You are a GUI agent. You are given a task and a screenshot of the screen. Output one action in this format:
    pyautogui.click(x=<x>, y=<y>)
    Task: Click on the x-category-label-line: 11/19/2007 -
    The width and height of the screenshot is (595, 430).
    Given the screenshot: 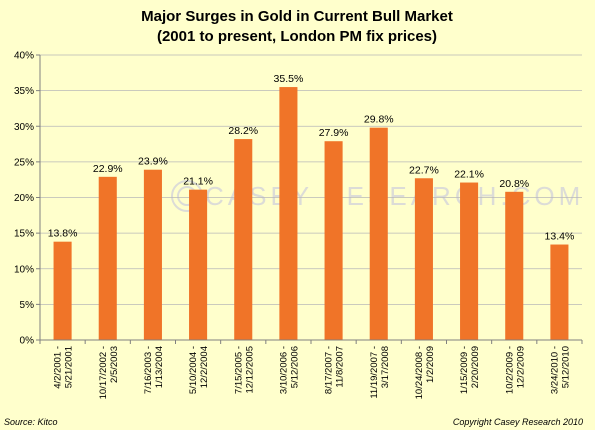 What is the action you would take?
    pyautogui.click(x=374, y=372)
    